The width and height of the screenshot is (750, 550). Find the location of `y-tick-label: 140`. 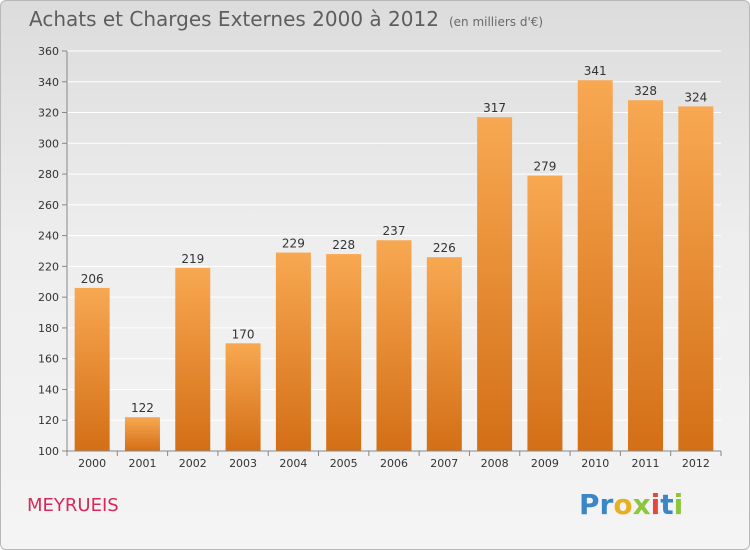

y-tick-label: 140 is located at coordinates (48, 389).